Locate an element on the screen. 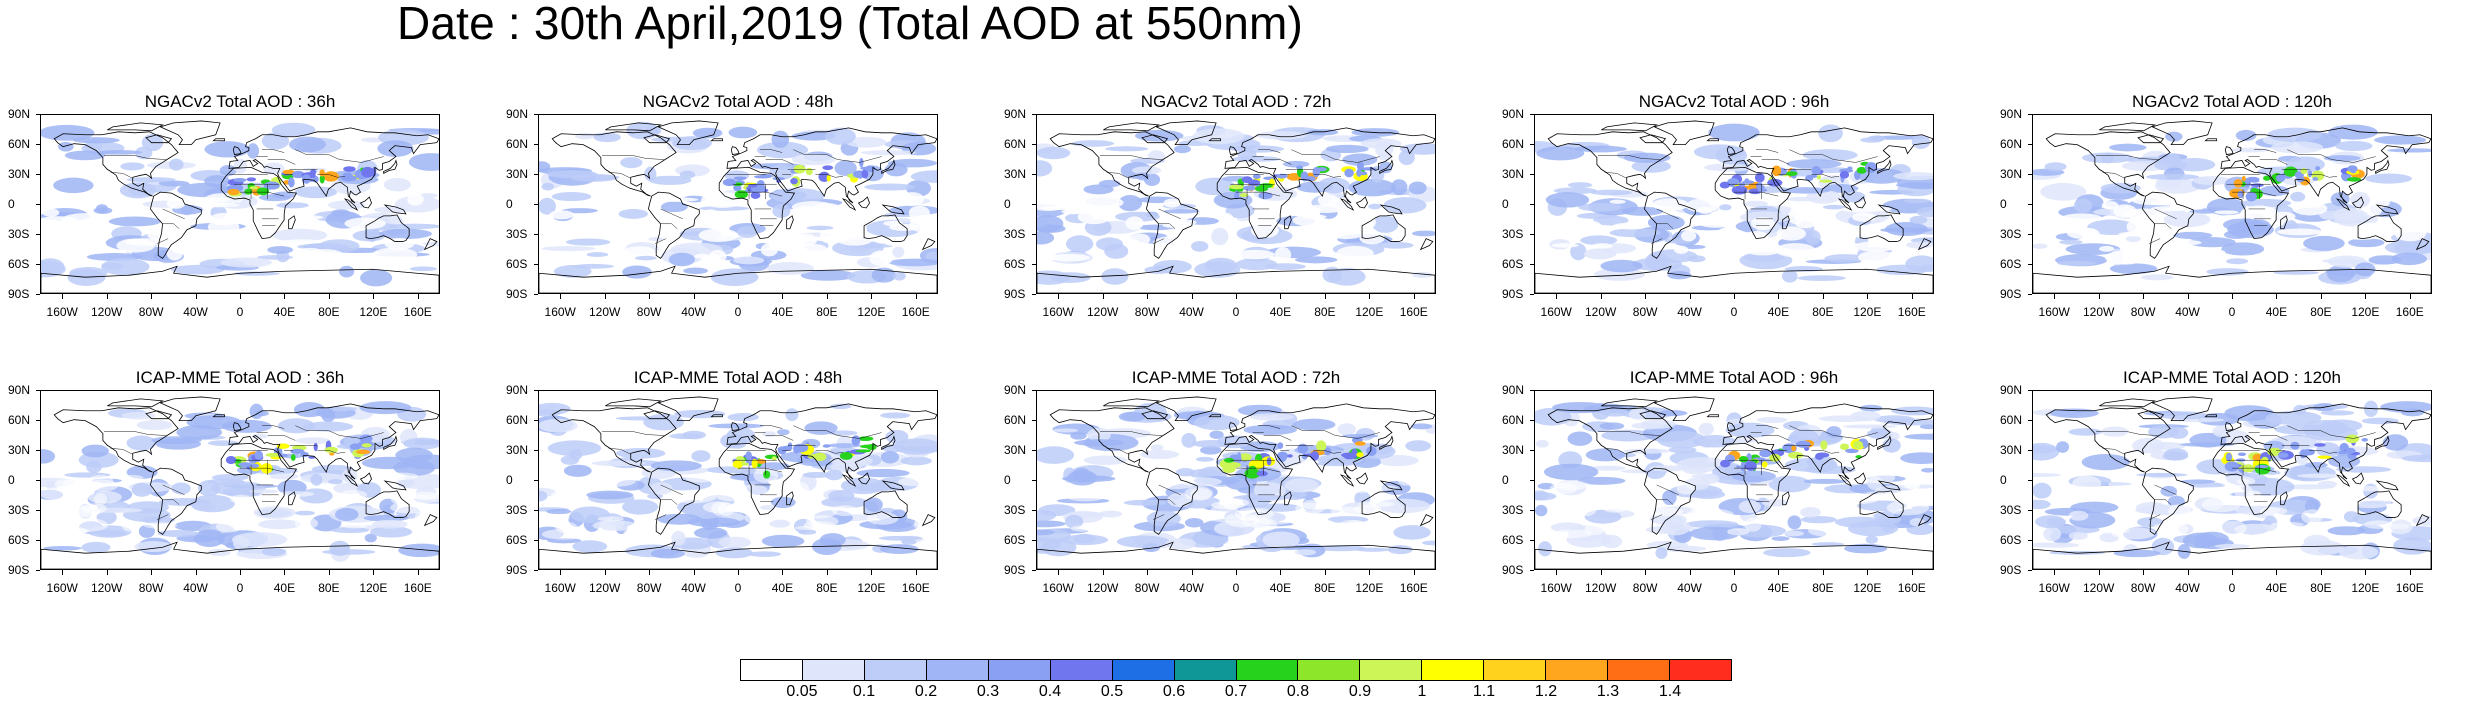 Image resolution: width=2473 pixels, height=701 pixels. colorbar-label: 1.1 is located at coordinates (1484, 691).